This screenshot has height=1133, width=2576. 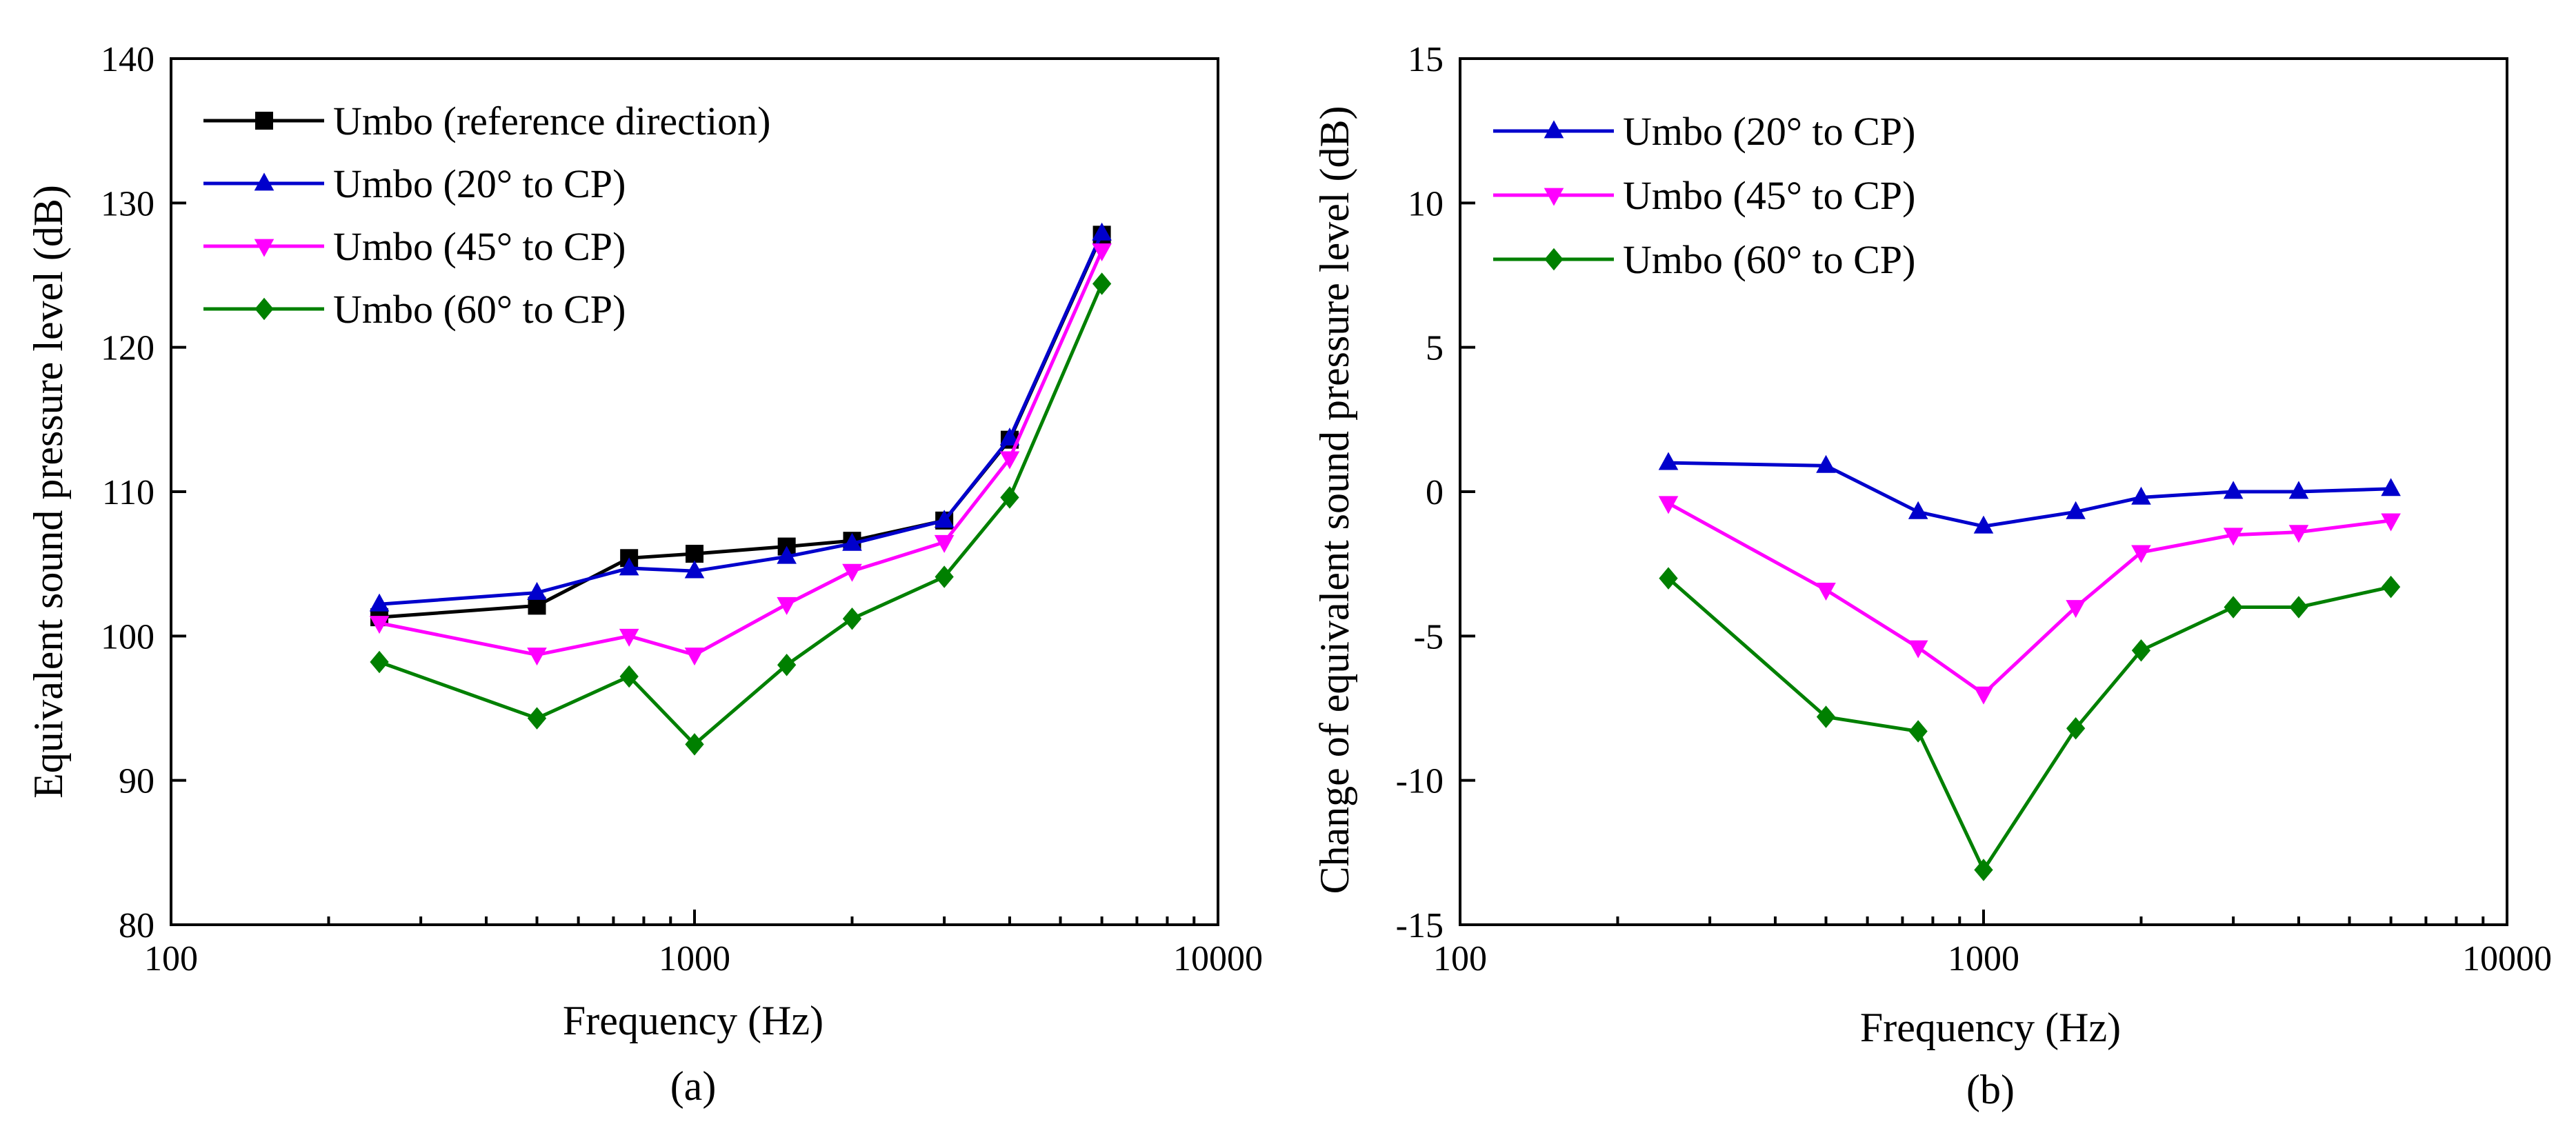 I want to click on chart-a-marks, so click(x=740, y=489).